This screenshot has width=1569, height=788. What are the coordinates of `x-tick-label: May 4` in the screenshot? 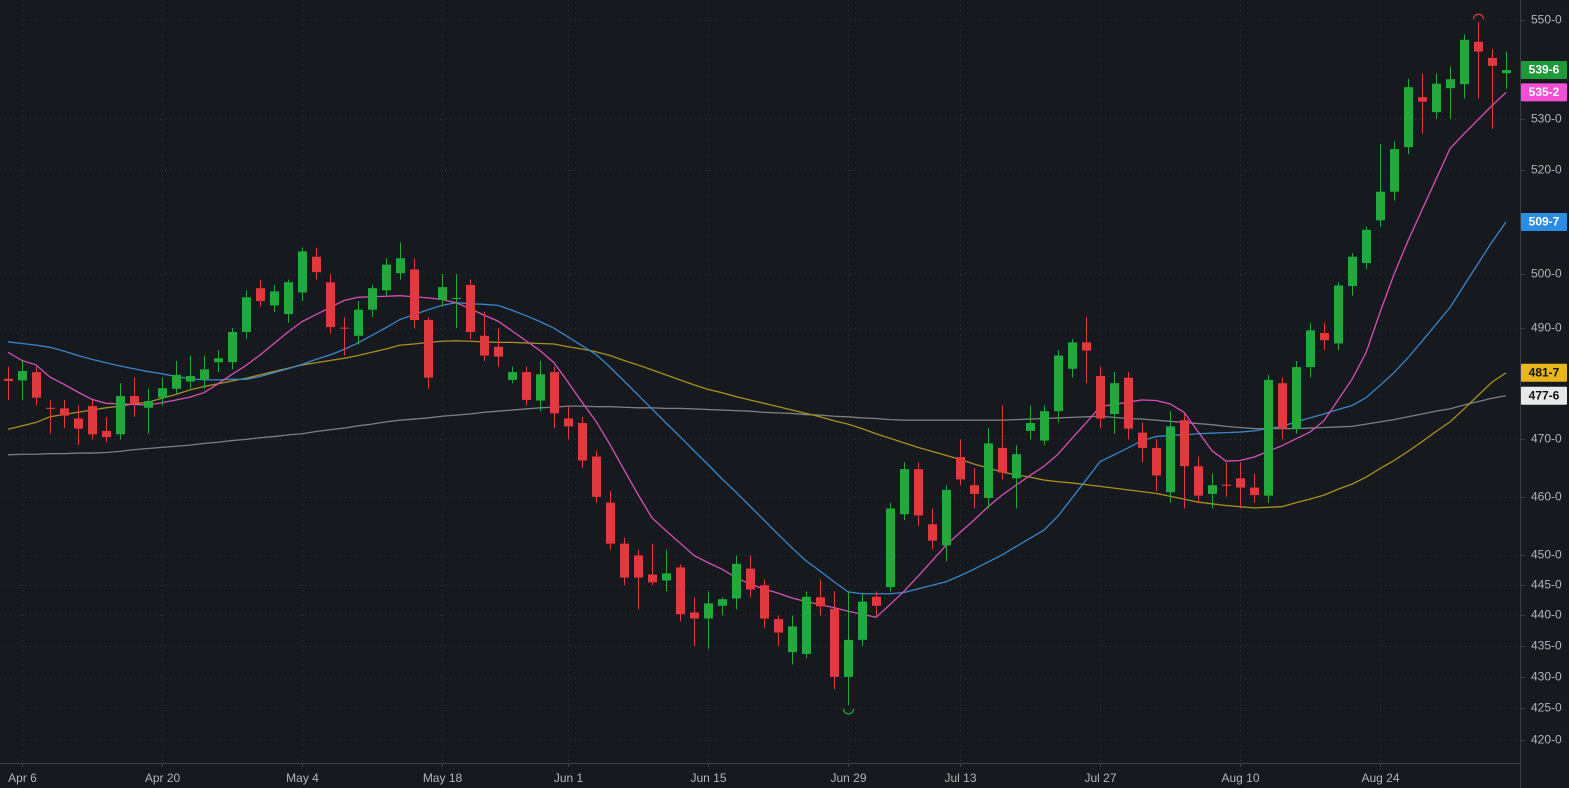 It's located at (302, 778).